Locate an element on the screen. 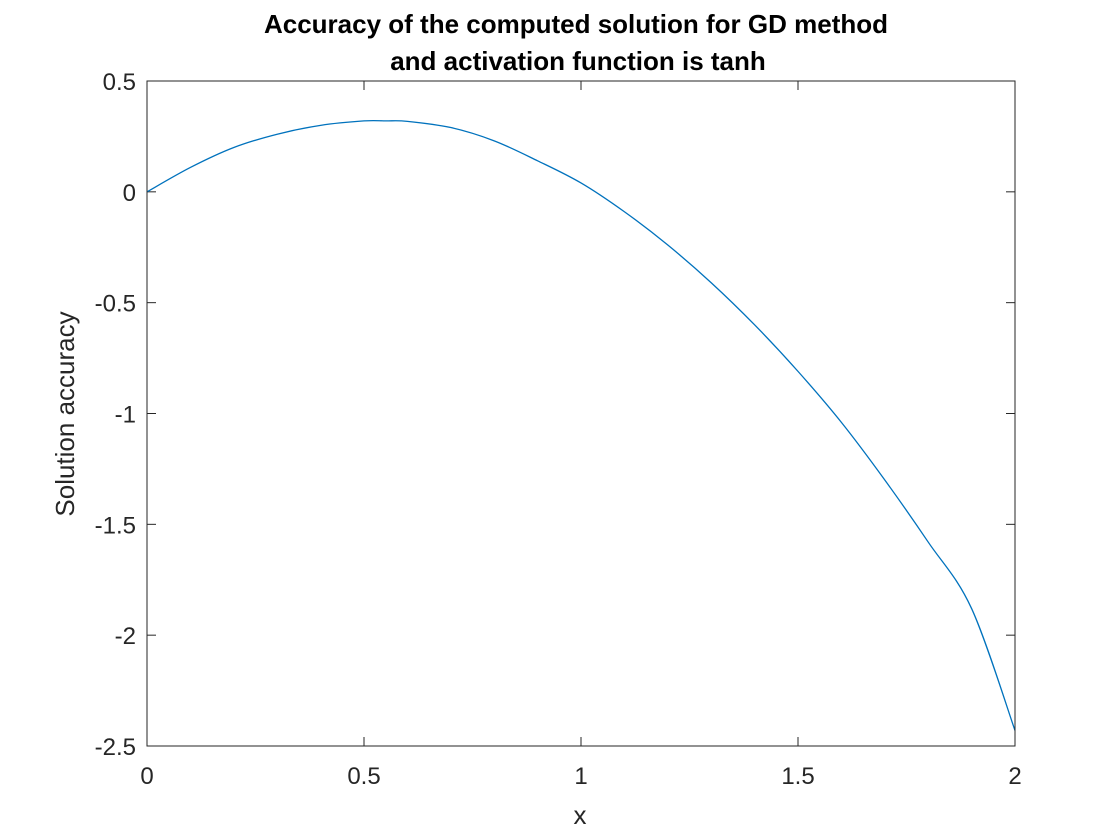 The width and height of the screenshot is (1120, 840). y-tick-label: -2.5 is located at coordinates (115, 747).